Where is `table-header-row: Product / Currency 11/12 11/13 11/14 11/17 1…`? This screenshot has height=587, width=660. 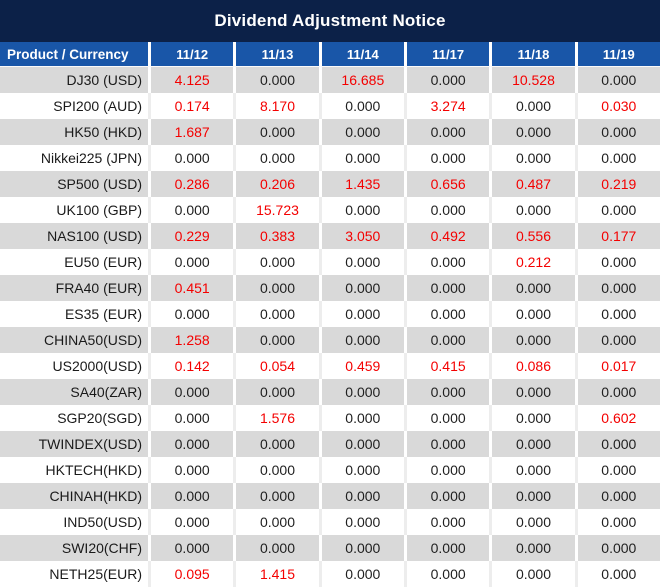
table-header-row: Product / Currency 11/12 11/13 11/14 11/17 1… is located at coordinates (330, 54).